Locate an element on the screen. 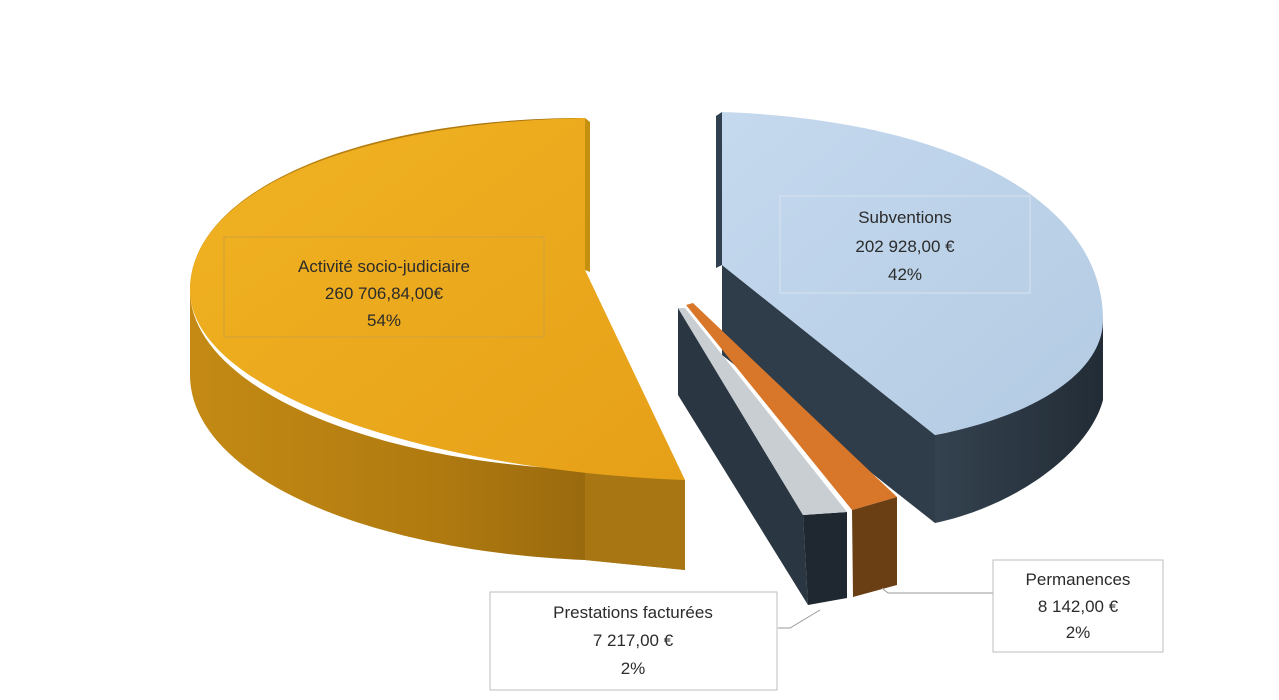  label-box-subventions is located at coordinates (905, 244).